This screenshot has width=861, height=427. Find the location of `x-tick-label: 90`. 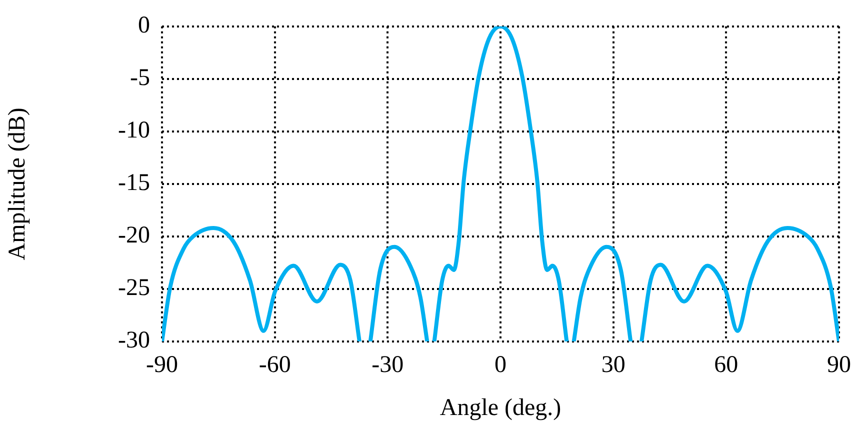

x-tick-label: 90 is located at coordinates (839, 365).